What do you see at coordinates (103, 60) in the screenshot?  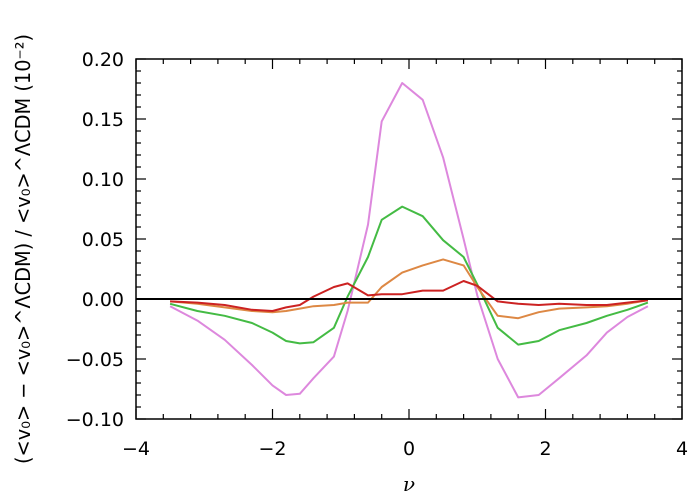 I see `y-tick-label: 0.20` at bounding box center [103, 60].